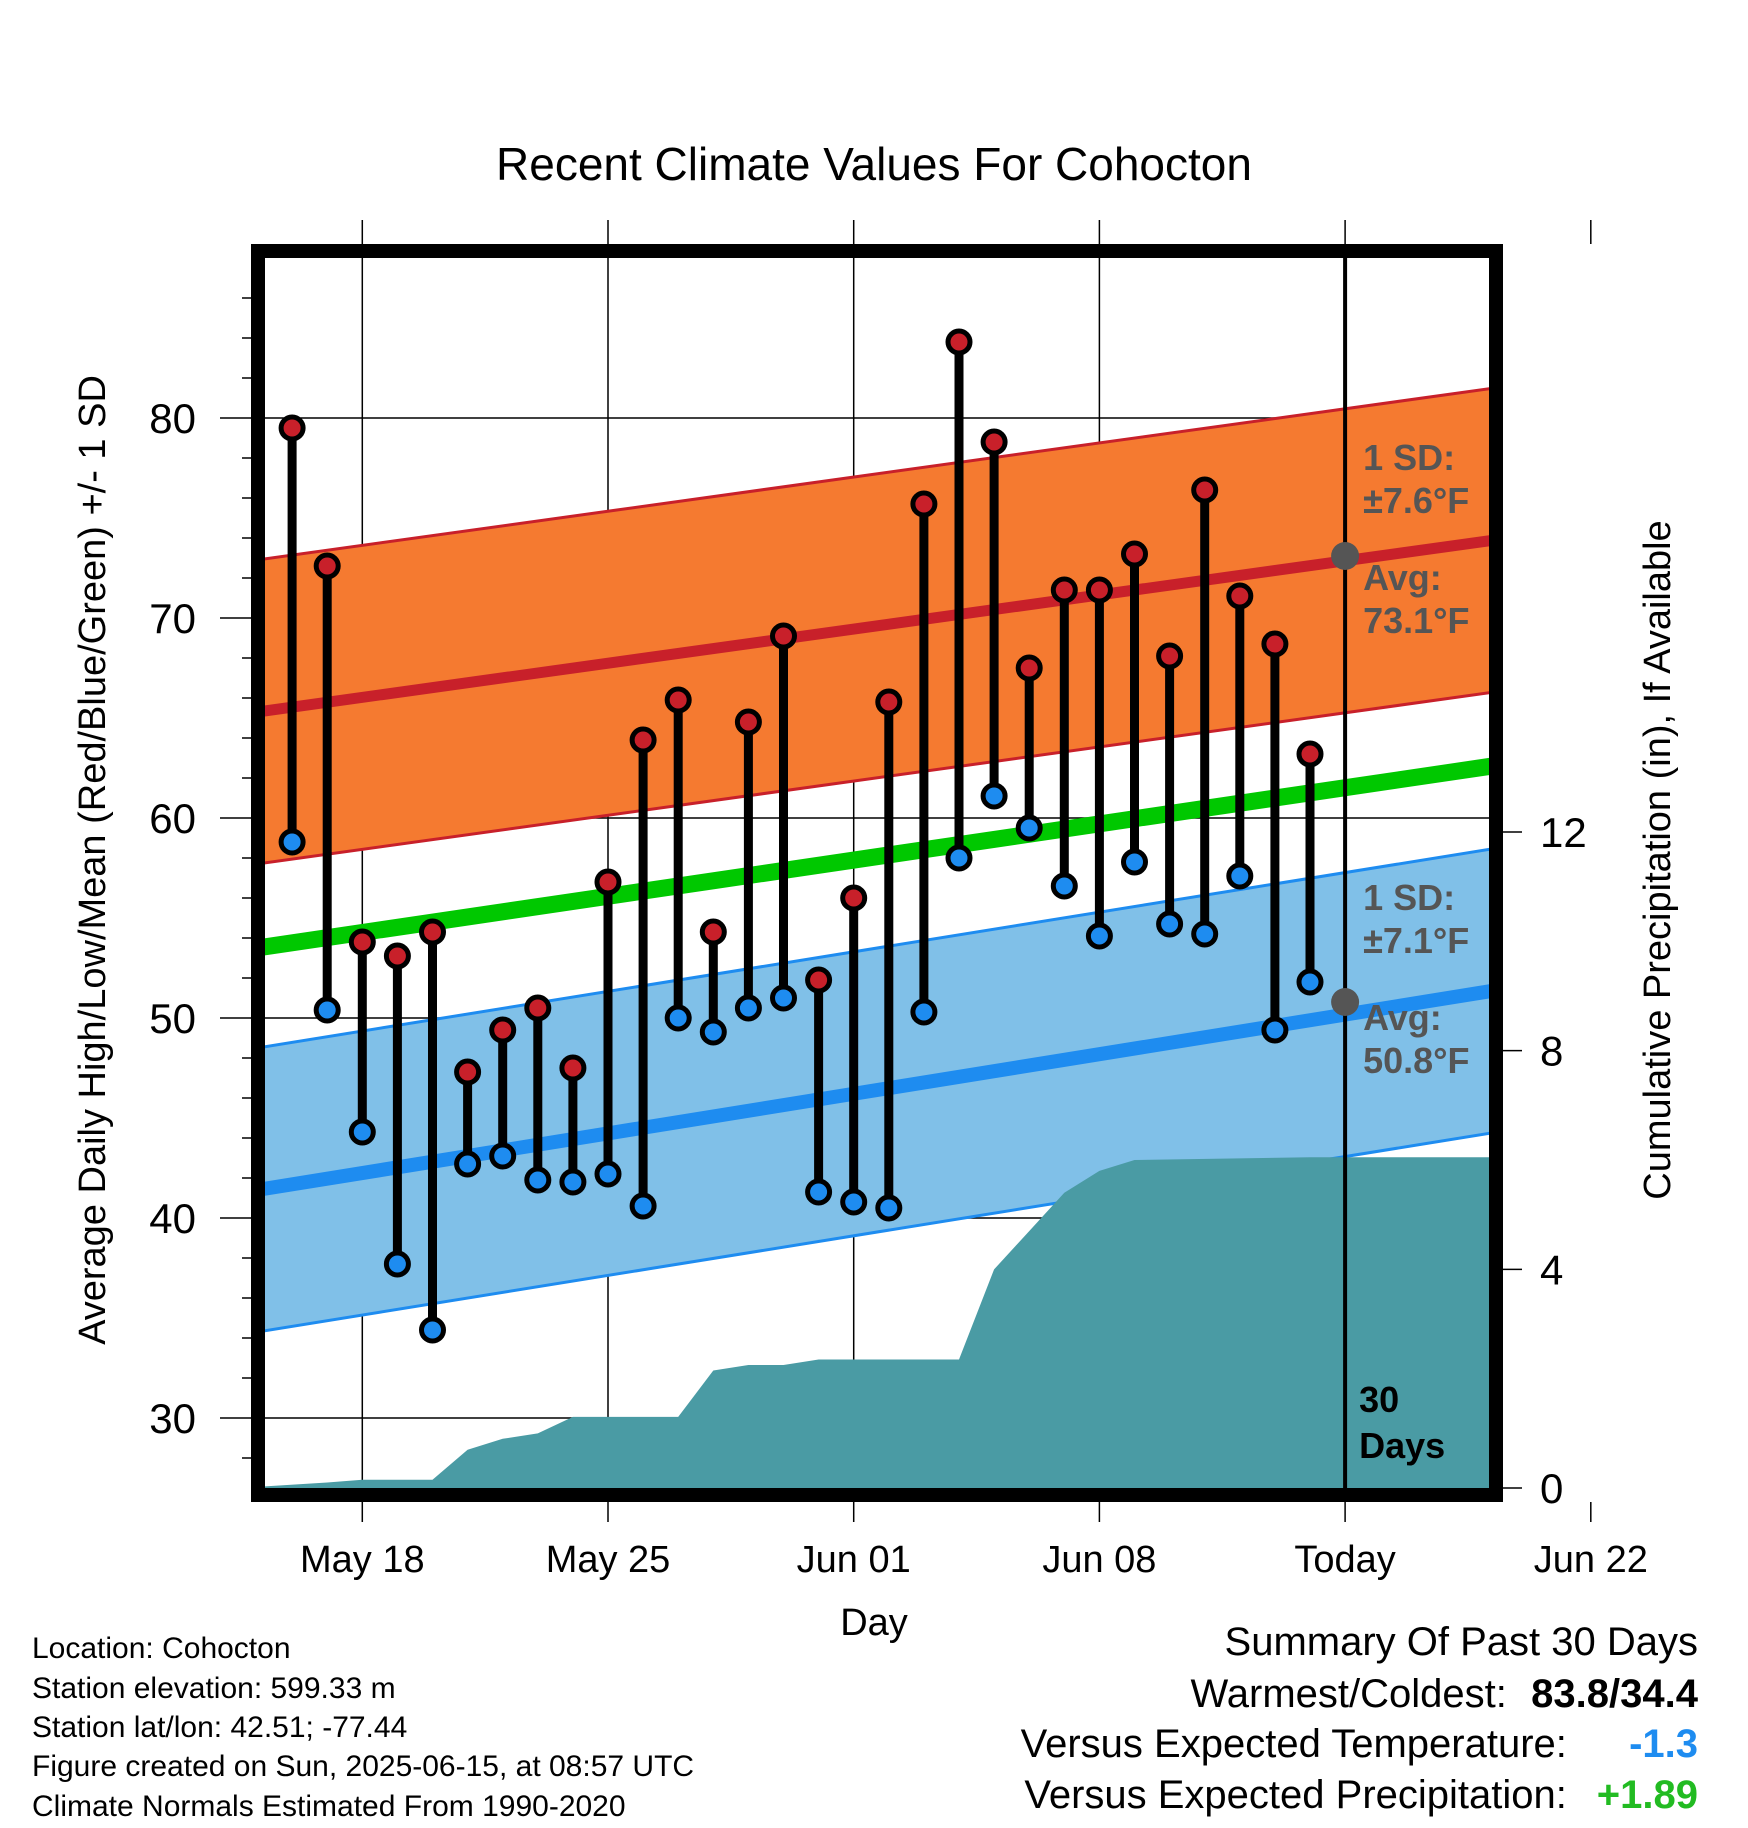 This screenshot has height=1828, width=1748. Describe the element at coordinates (1647, 1795) in the screenshot. I see `precip-value: +1.89` at that location.